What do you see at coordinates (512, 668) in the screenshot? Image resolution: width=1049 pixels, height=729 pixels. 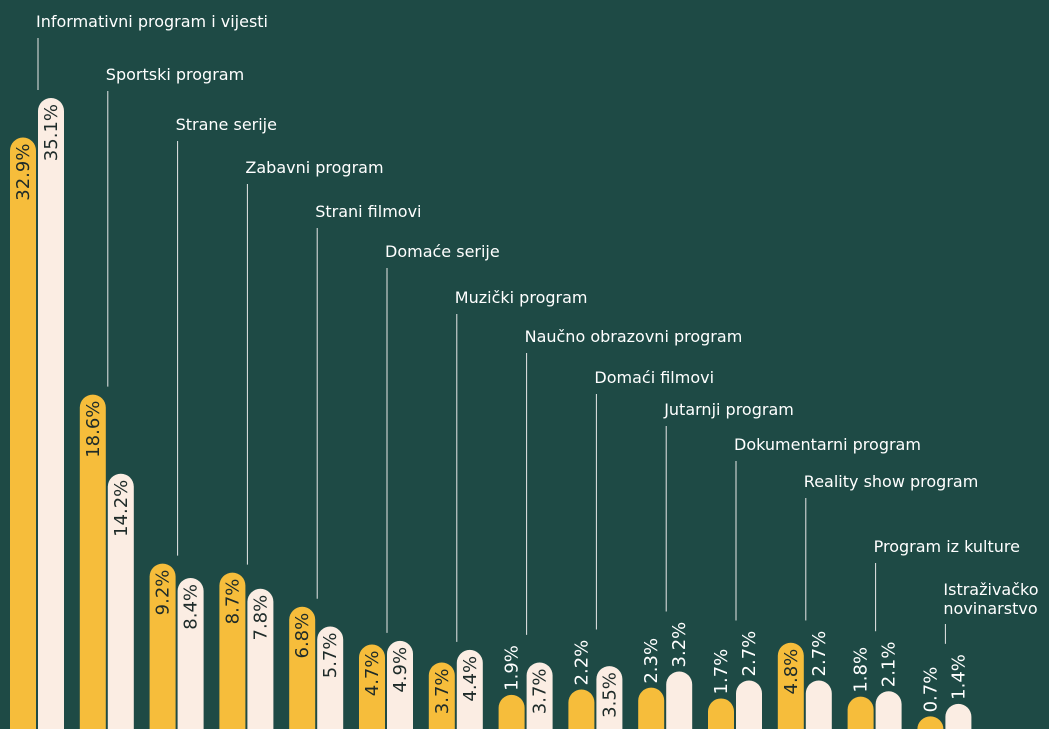 I see `value-label: 1.9%` at bounding box center [512, 668].